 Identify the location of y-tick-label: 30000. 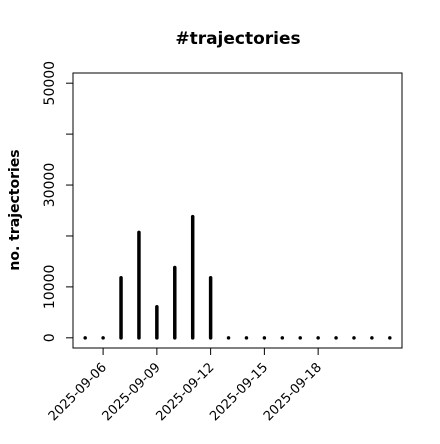
(50, 185).